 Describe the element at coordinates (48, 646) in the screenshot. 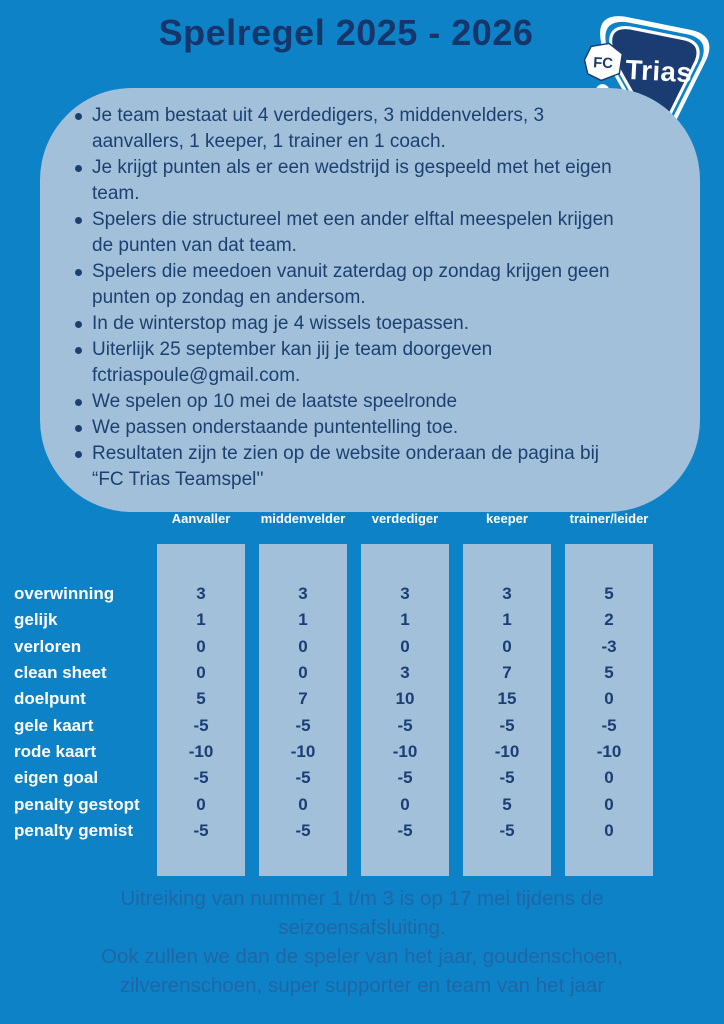

I see `row-label: verloren` at that location.